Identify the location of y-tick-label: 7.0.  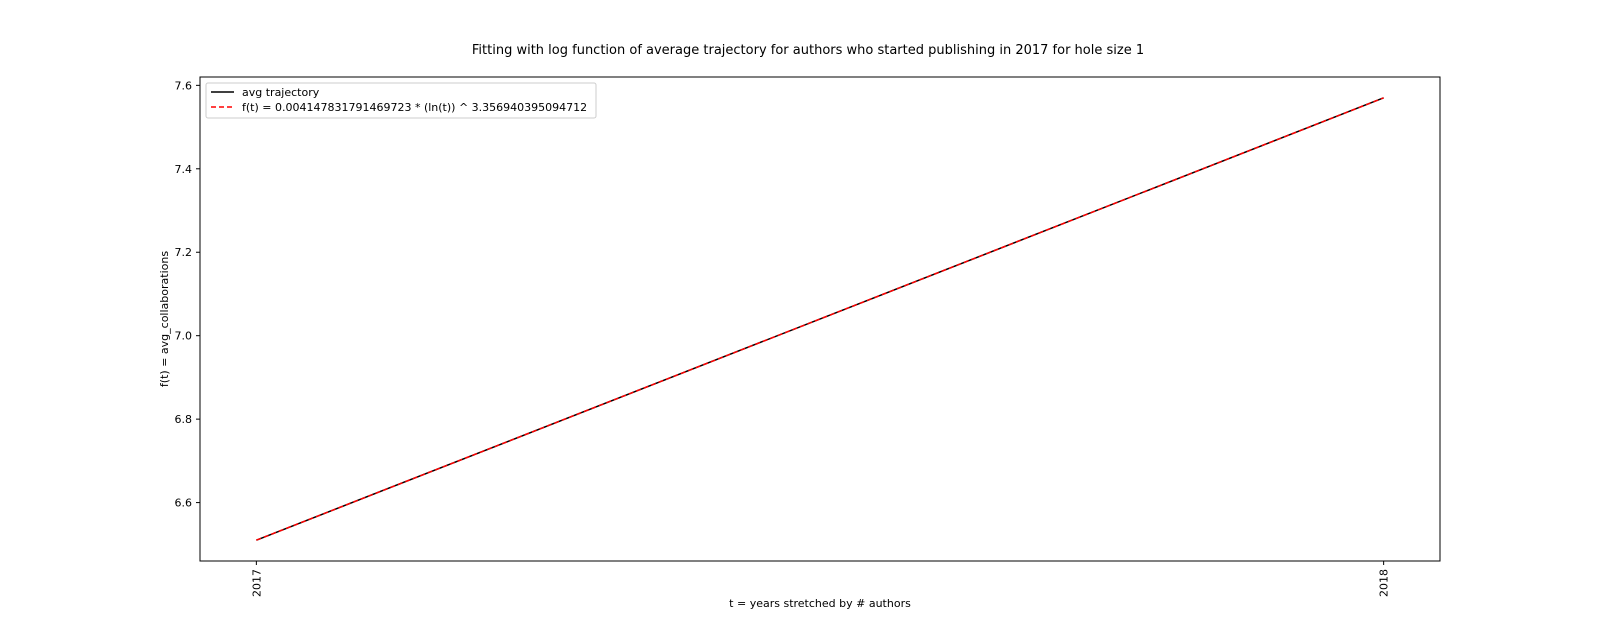
(184, 336).